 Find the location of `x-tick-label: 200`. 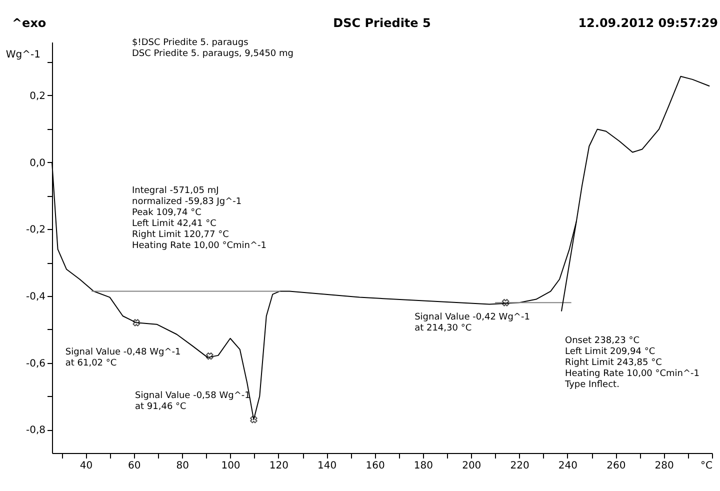

x-tick-label: 200 is located at coordinates (472, 466).